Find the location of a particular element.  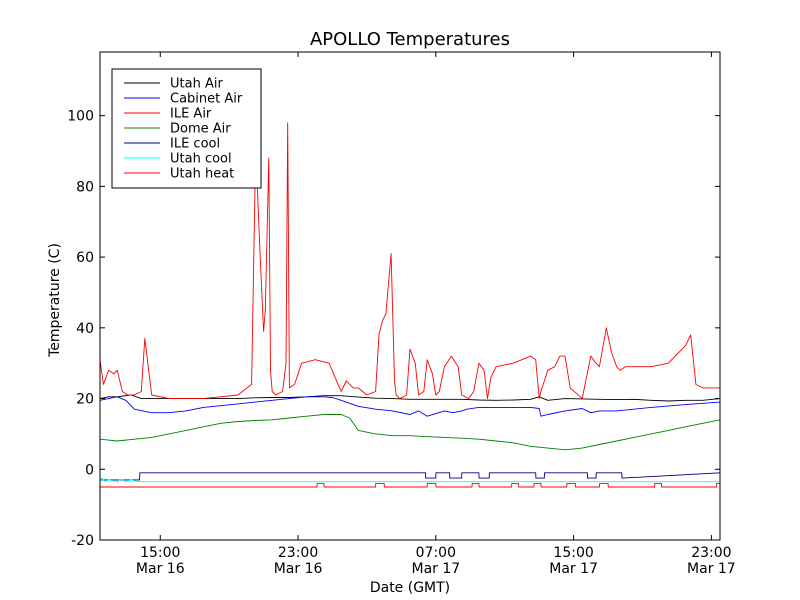

legend-label: Utah Air is located at coordinates (196, 84).